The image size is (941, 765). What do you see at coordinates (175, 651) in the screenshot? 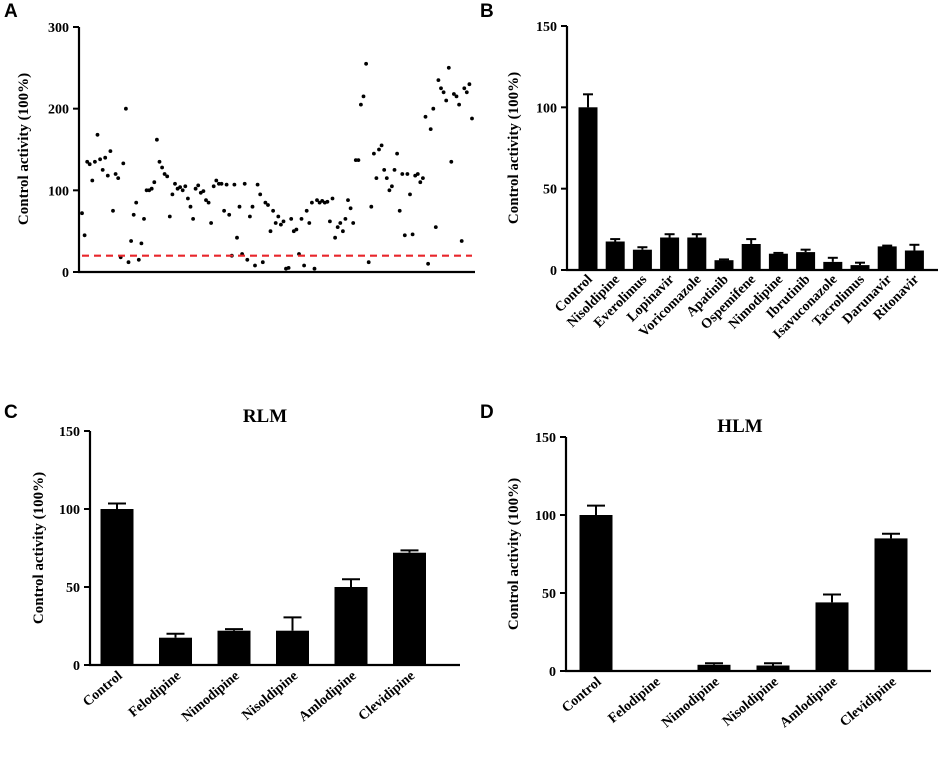
I see `bar-felodipine` at bounding box center [175, 651].